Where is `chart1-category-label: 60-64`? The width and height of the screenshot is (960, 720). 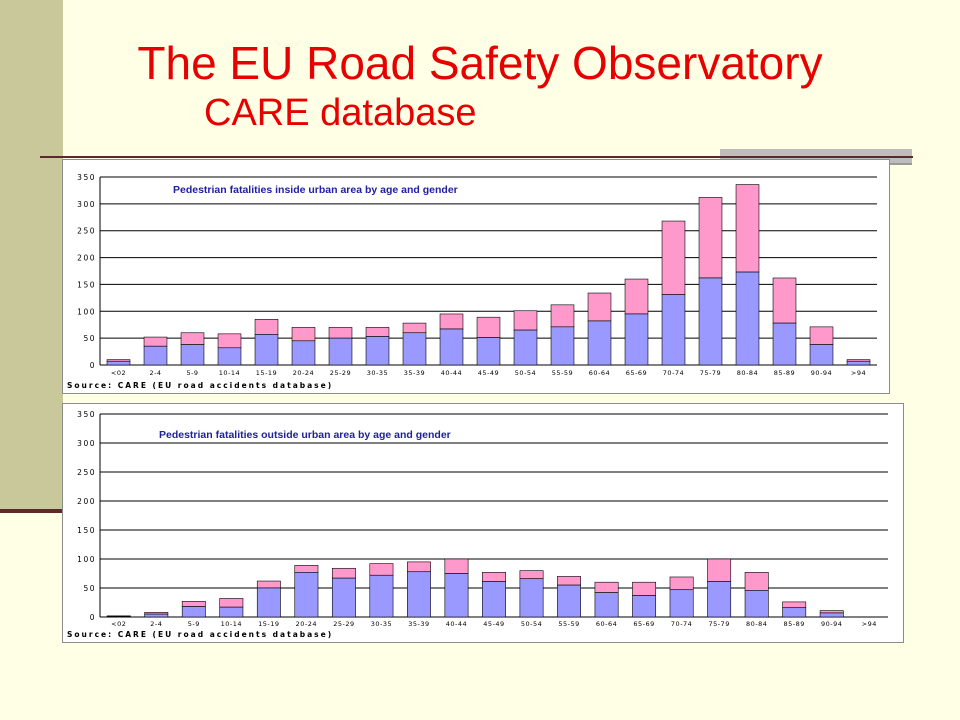 chart1-category-label: 60-64 is located at coordinates (599, 373).